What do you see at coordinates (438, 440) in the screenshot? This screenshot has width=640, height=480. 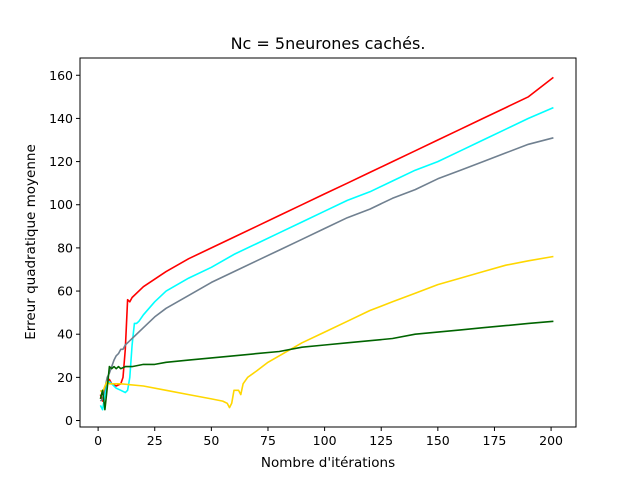 I see `x-tick-label: 150` at bounding box center [438, 440].